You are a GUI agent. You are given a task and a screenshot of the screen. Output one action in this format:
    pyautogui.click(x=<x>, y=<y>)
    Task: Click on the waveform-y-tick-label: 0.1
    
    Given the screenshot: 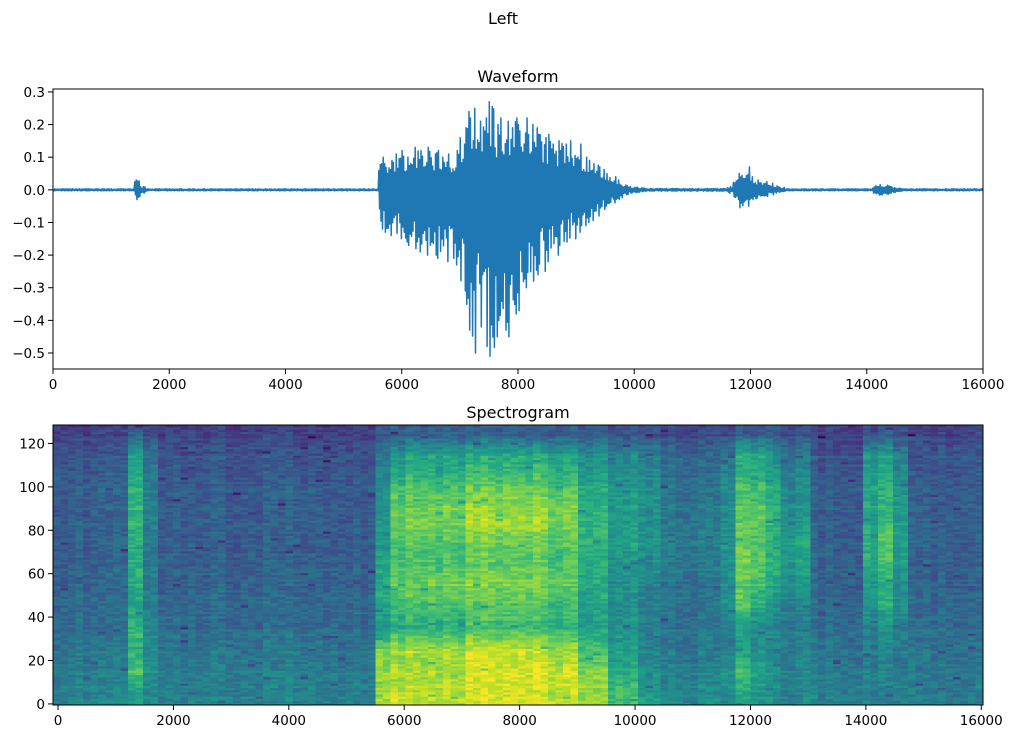 What is the action you would take?
    pyautogui.click(x=34, y=158)
    